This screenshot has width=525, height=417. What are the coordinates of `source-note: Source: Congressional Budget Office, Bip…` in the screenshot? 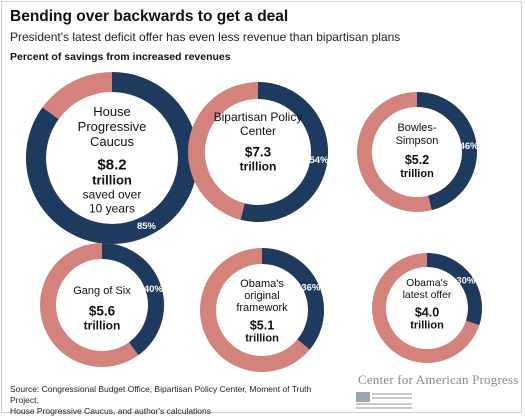 It's located at (175, 400).